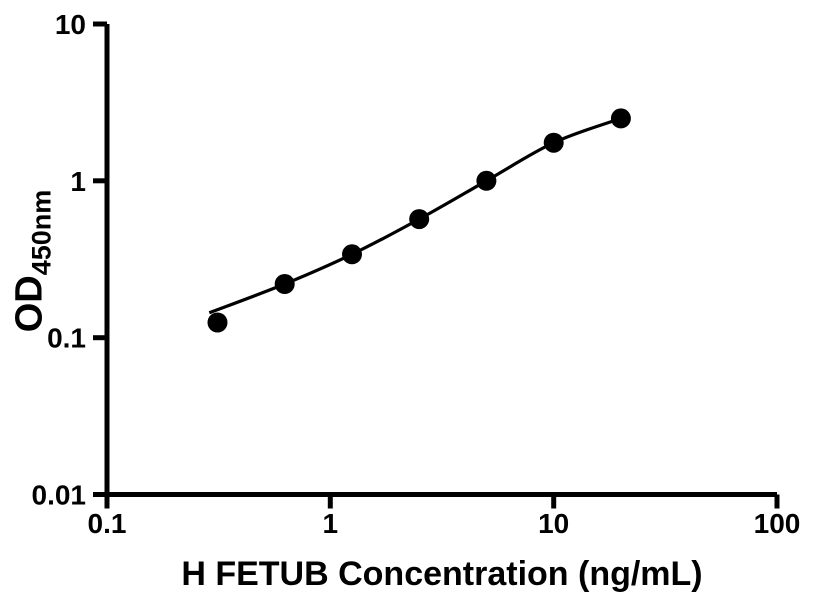 This screenshot has height=612, width=816. Describe the element at coordinates (29, 304) in the screenshot. I see `y-axis-title-main: OD` at that location.